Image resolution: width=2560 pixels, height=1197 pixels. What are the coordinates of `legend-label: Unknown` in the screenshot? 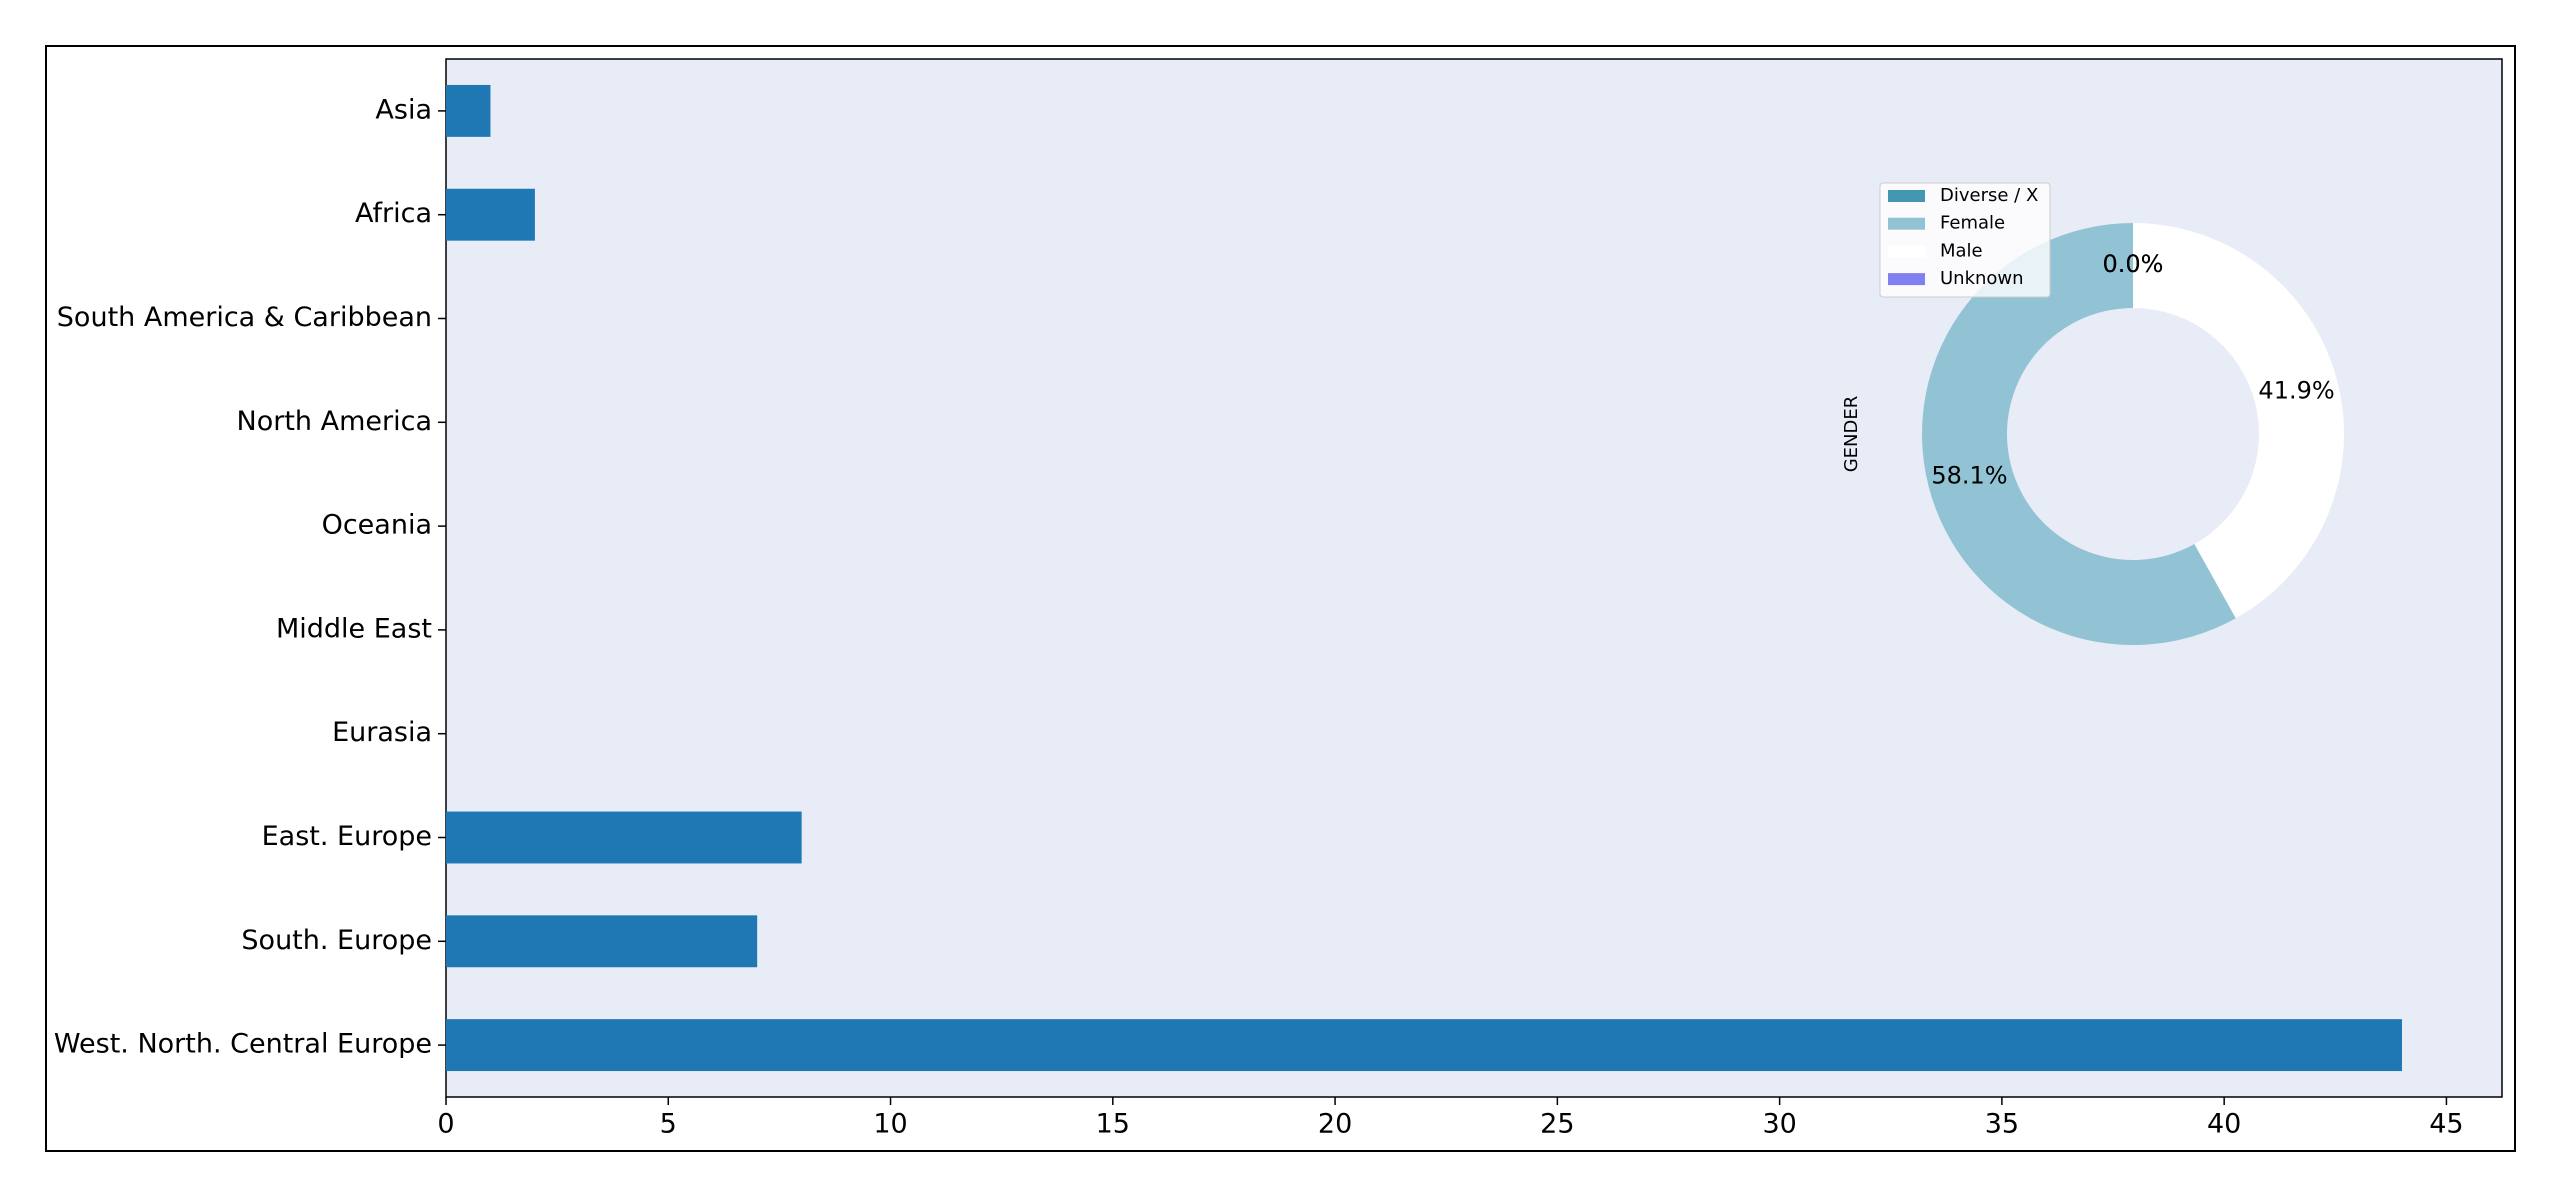 It's located at (1982, 278).